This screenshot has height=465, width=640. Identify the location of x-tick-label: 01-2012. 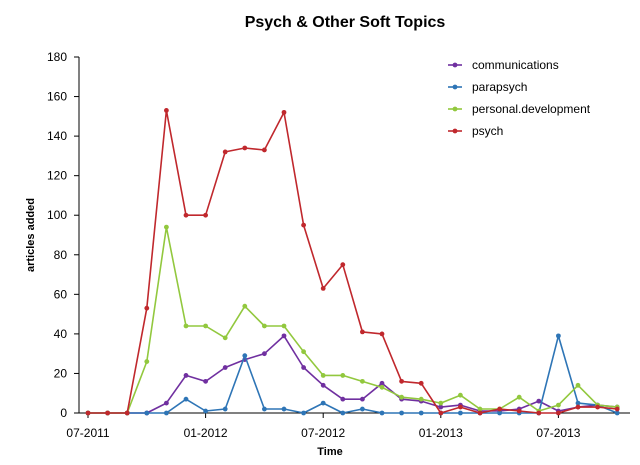
(206, 433).